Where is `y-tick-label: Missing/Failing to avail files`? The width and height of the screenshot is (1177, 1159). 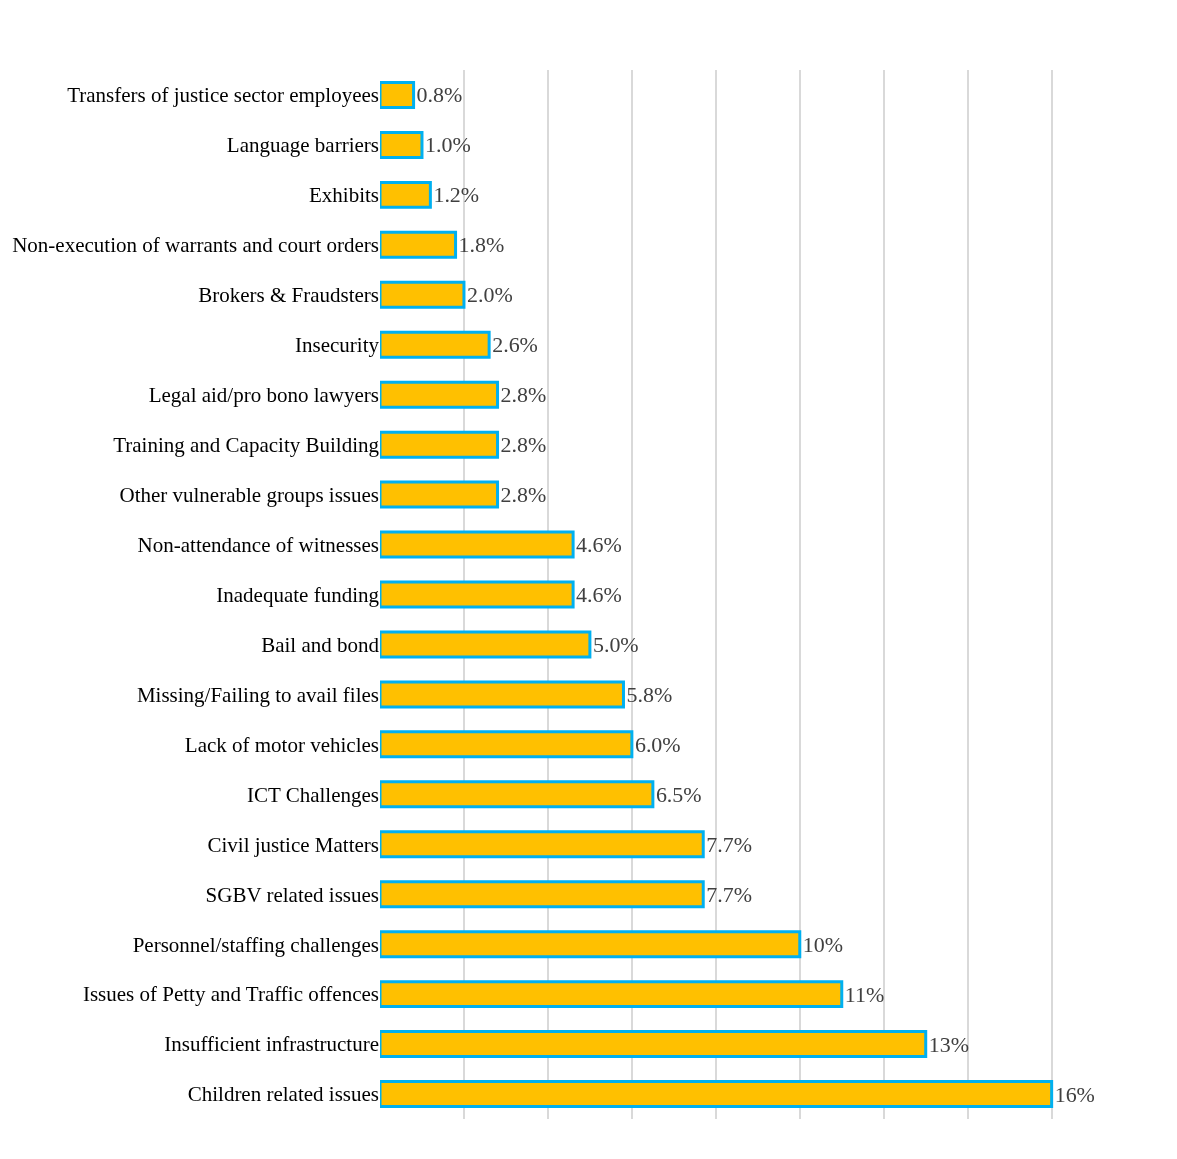
y-tick-label: Missing/Failing to avail files is located at coordinates (257, 694).